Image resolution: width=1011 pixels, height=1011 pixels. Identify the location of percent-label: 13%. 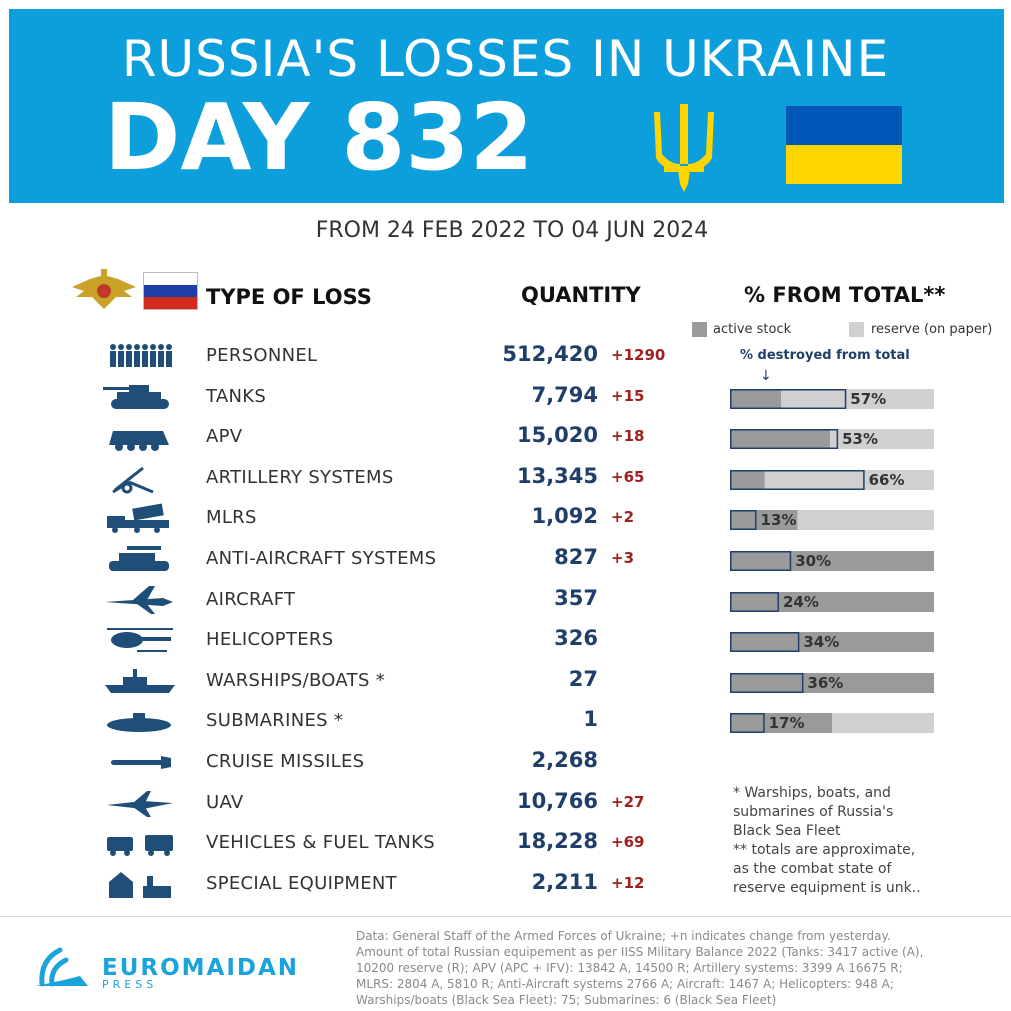
(779, 520).